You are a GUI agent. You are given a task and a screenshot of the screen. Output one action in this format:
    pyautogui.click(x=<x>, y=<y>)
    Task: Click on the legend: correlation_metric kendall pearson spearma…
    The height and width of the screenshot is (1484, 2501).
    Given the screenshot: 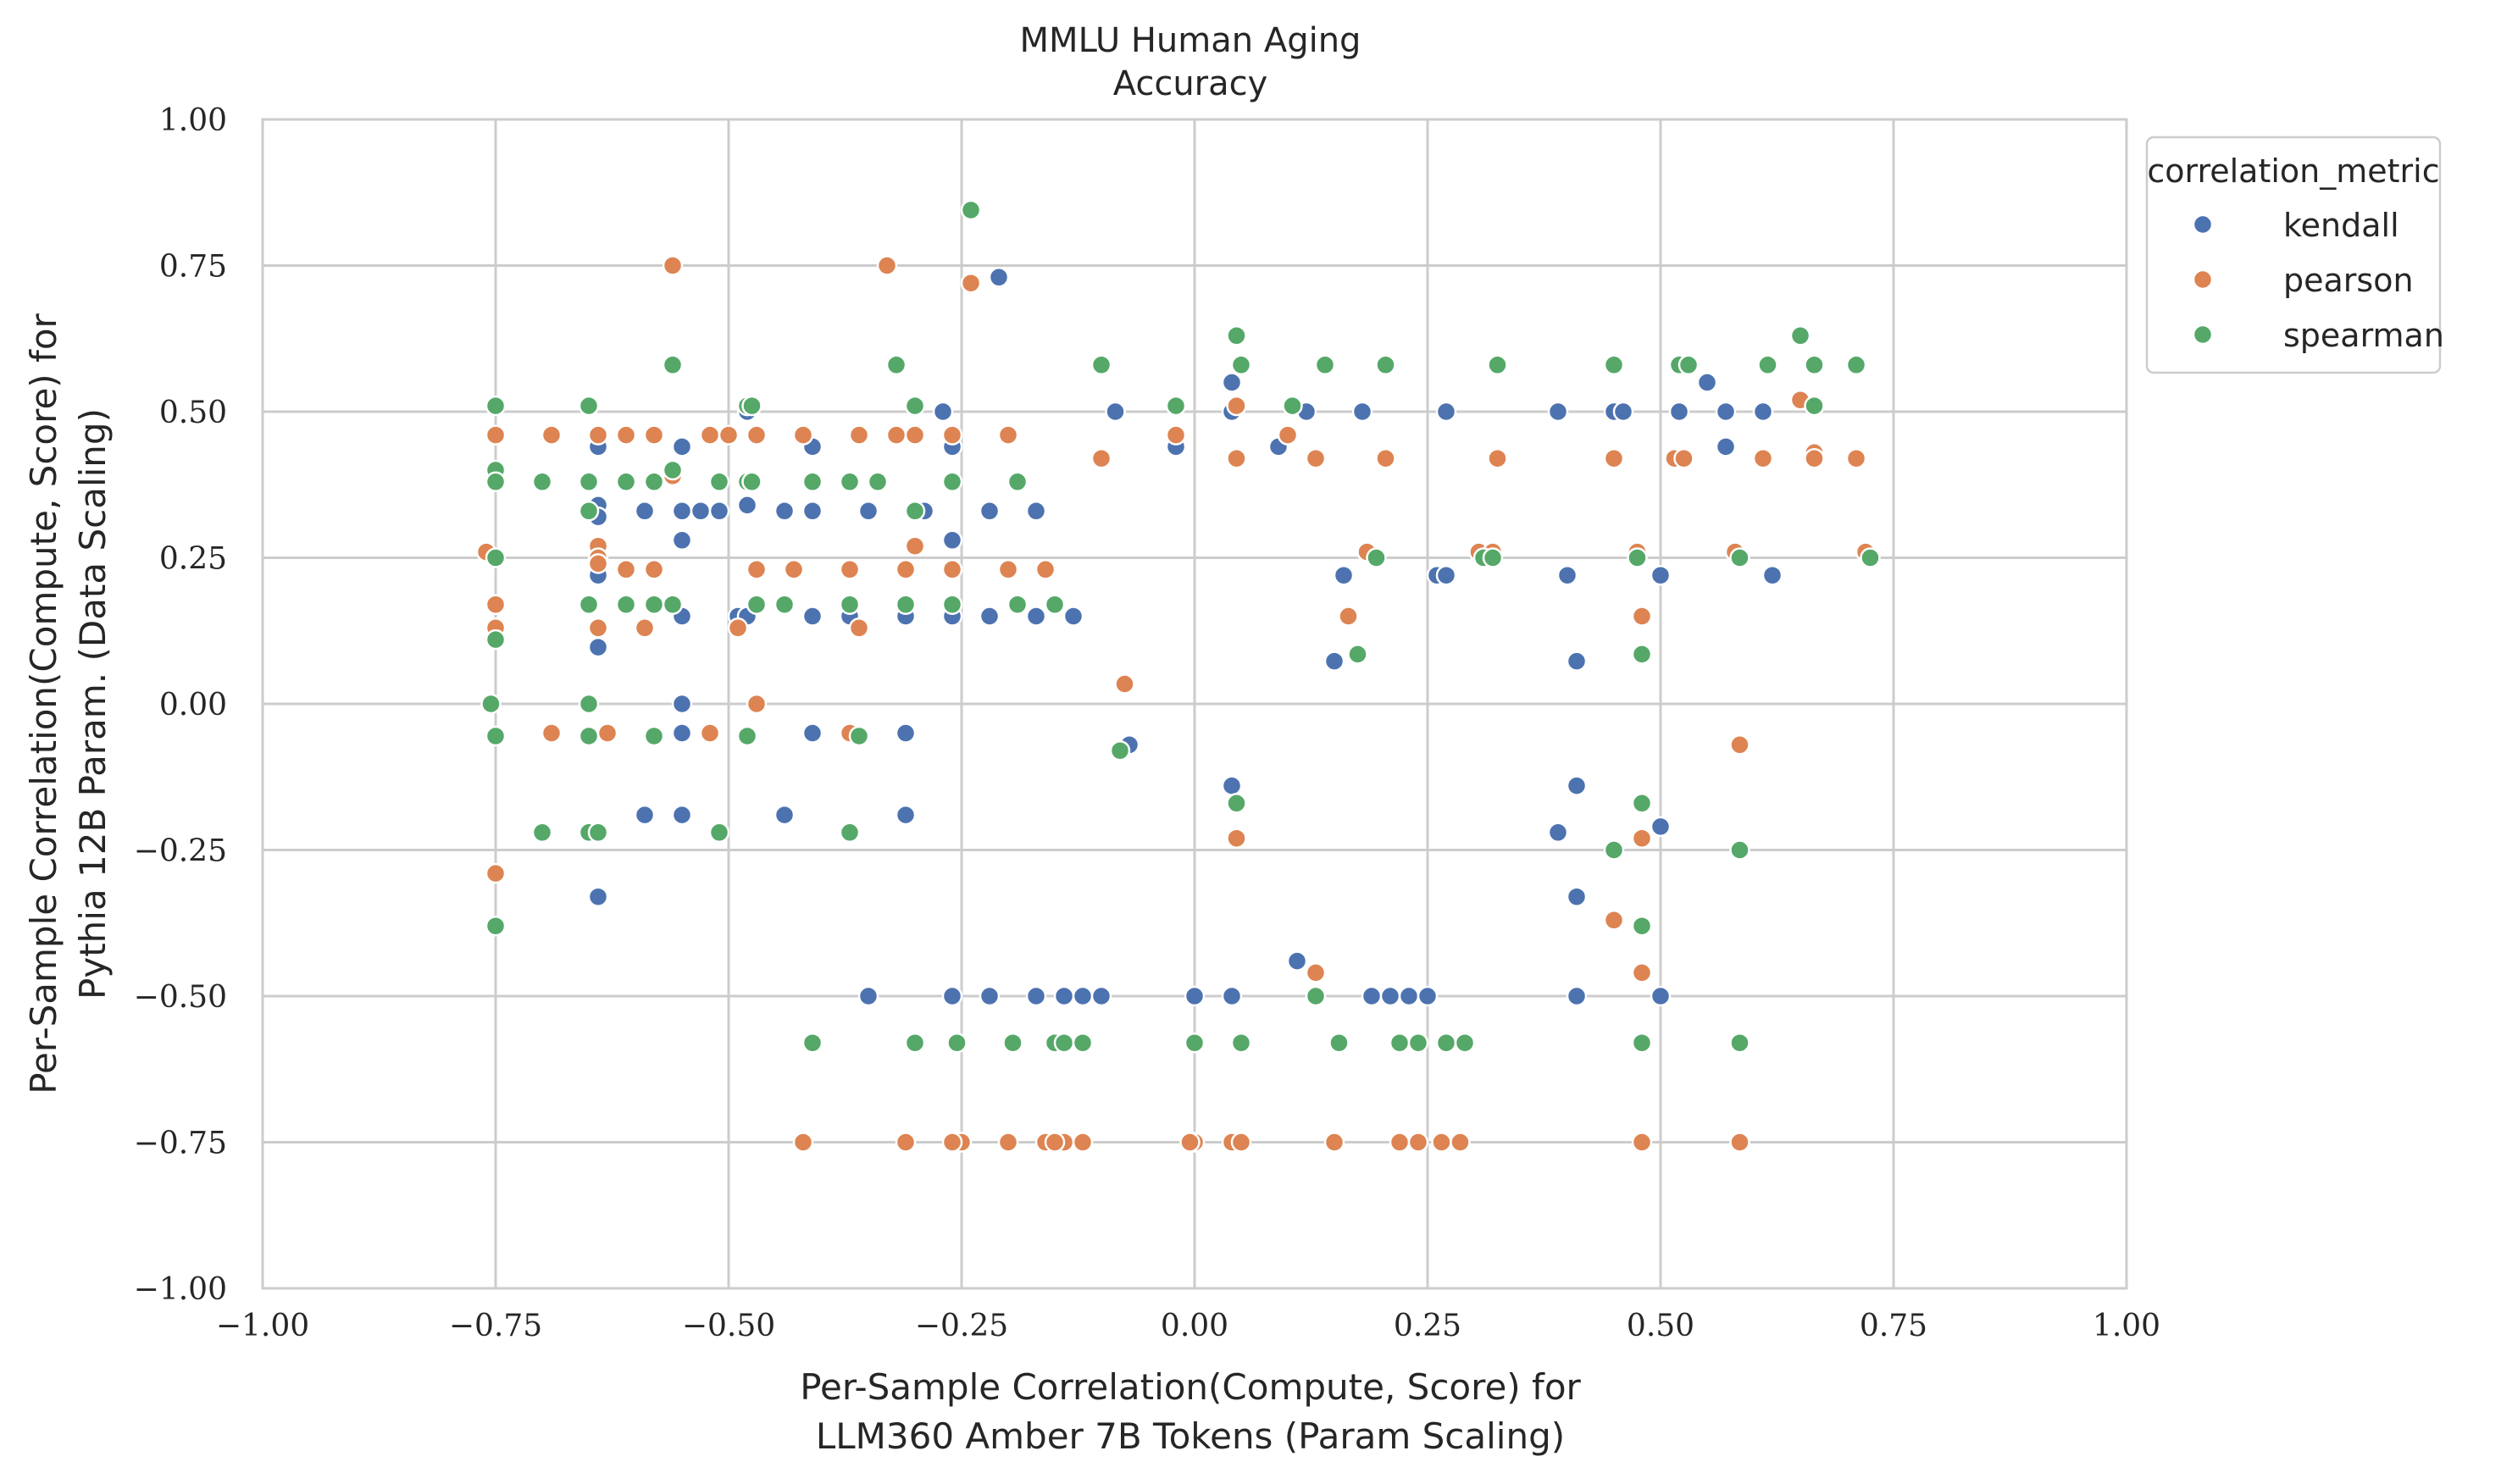 What is the action you would take?
    pyautogui.click(x=2294, y=255)
    